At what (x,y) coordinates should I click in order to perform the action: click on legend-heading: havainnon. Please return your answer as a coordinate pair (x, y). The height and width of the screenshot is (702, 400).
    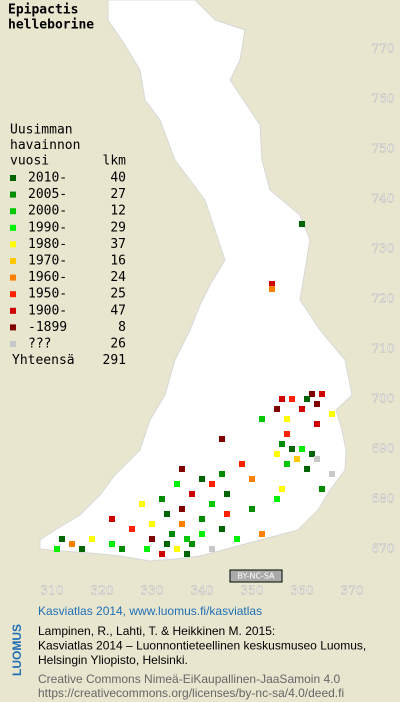
    Looking at the image, I should click on (45, 145).